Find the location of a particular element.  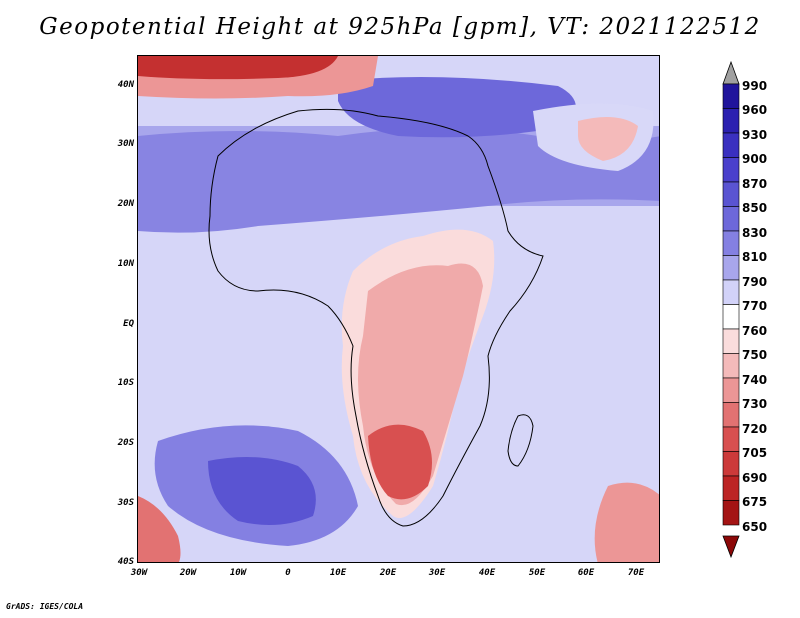

colorbar-label-790: 790 is located at coordinates (755, 282).